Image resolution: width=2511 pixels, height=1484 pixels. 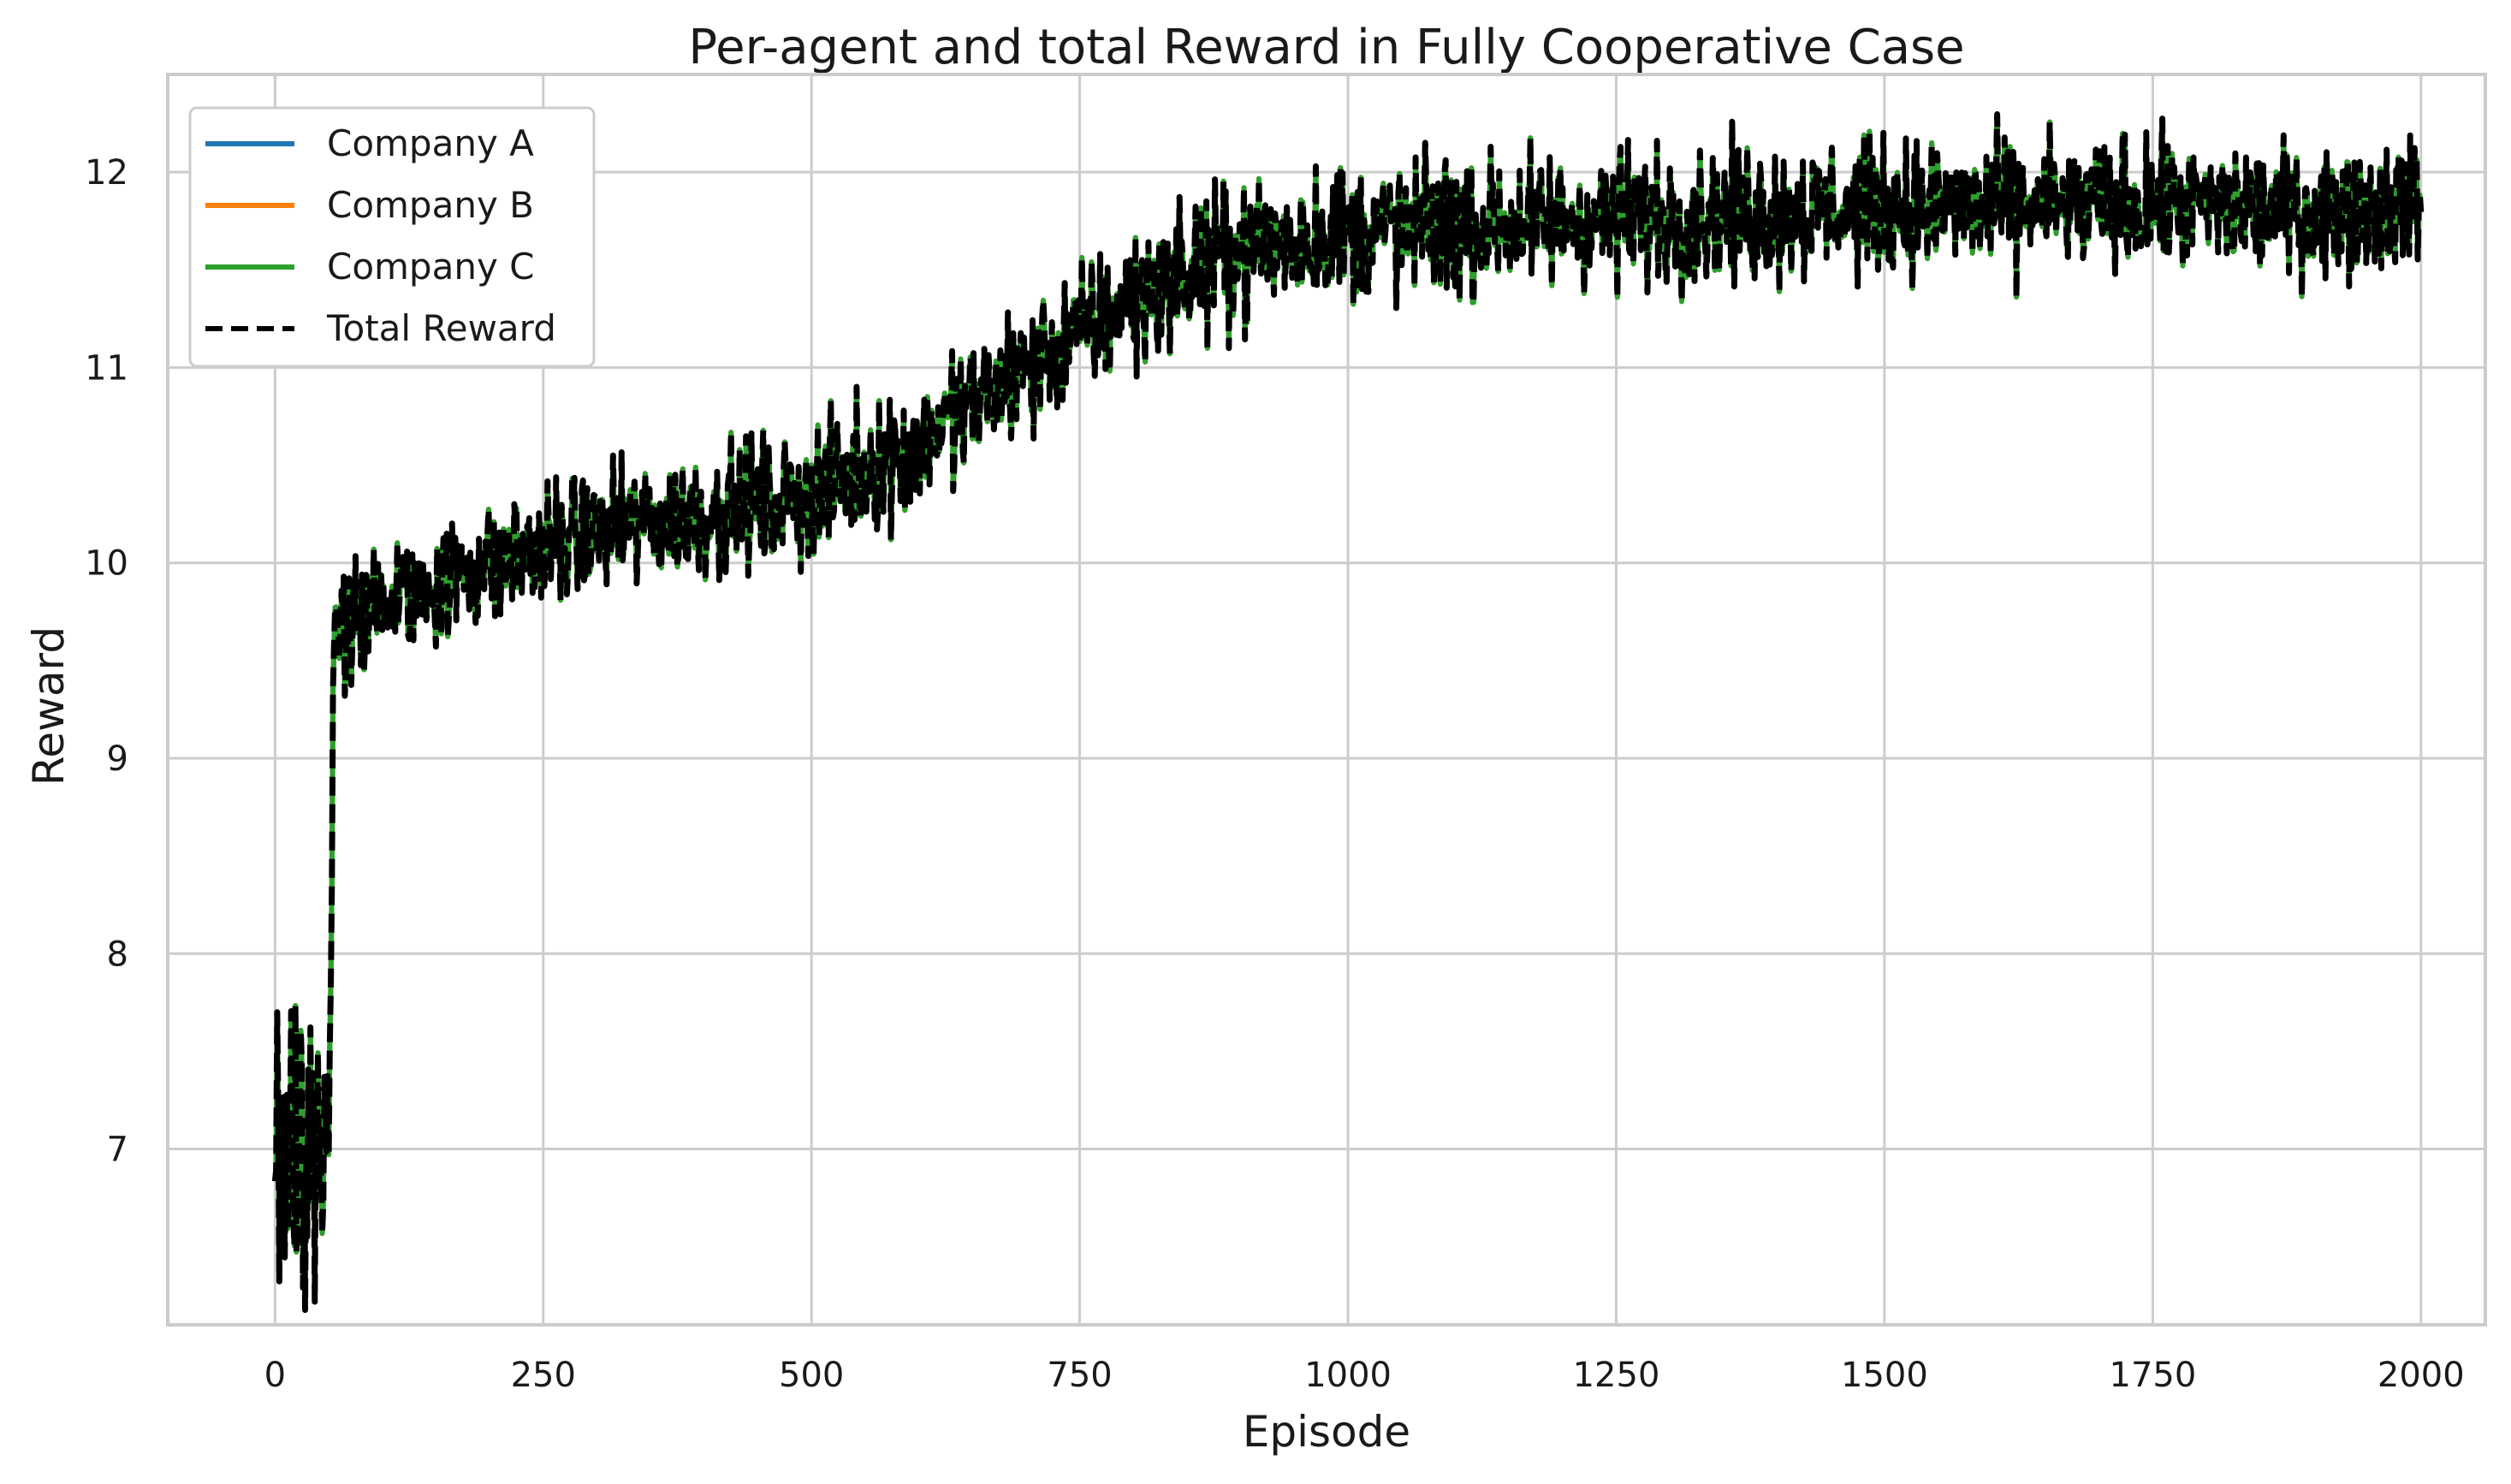 I want to click on x-tick-label: 0, so click(x=275, y=1376).